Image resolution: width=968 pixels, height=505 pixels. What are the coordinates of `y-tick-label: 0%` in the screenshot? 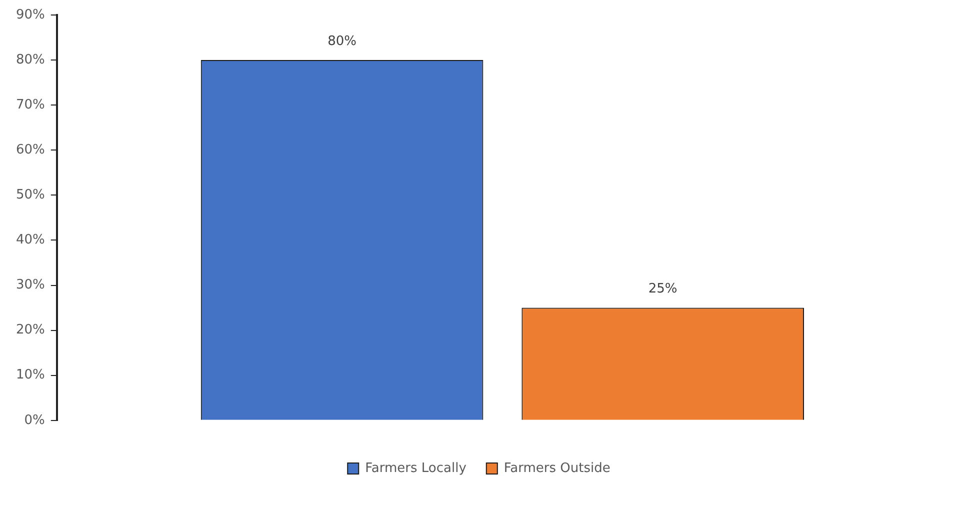 It's located at (34, 420).